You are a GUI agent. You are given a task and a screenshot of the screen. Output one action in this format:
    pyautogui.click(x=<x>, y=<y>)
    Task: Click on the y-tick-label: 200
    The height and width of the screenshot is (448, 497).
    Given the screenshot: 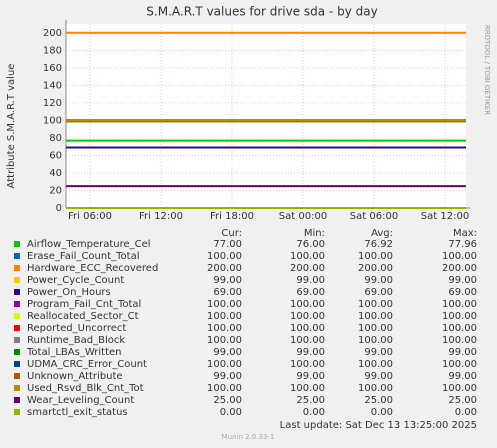 What is the action you would take?
    pyautogui.click(x=52, y=33)
    